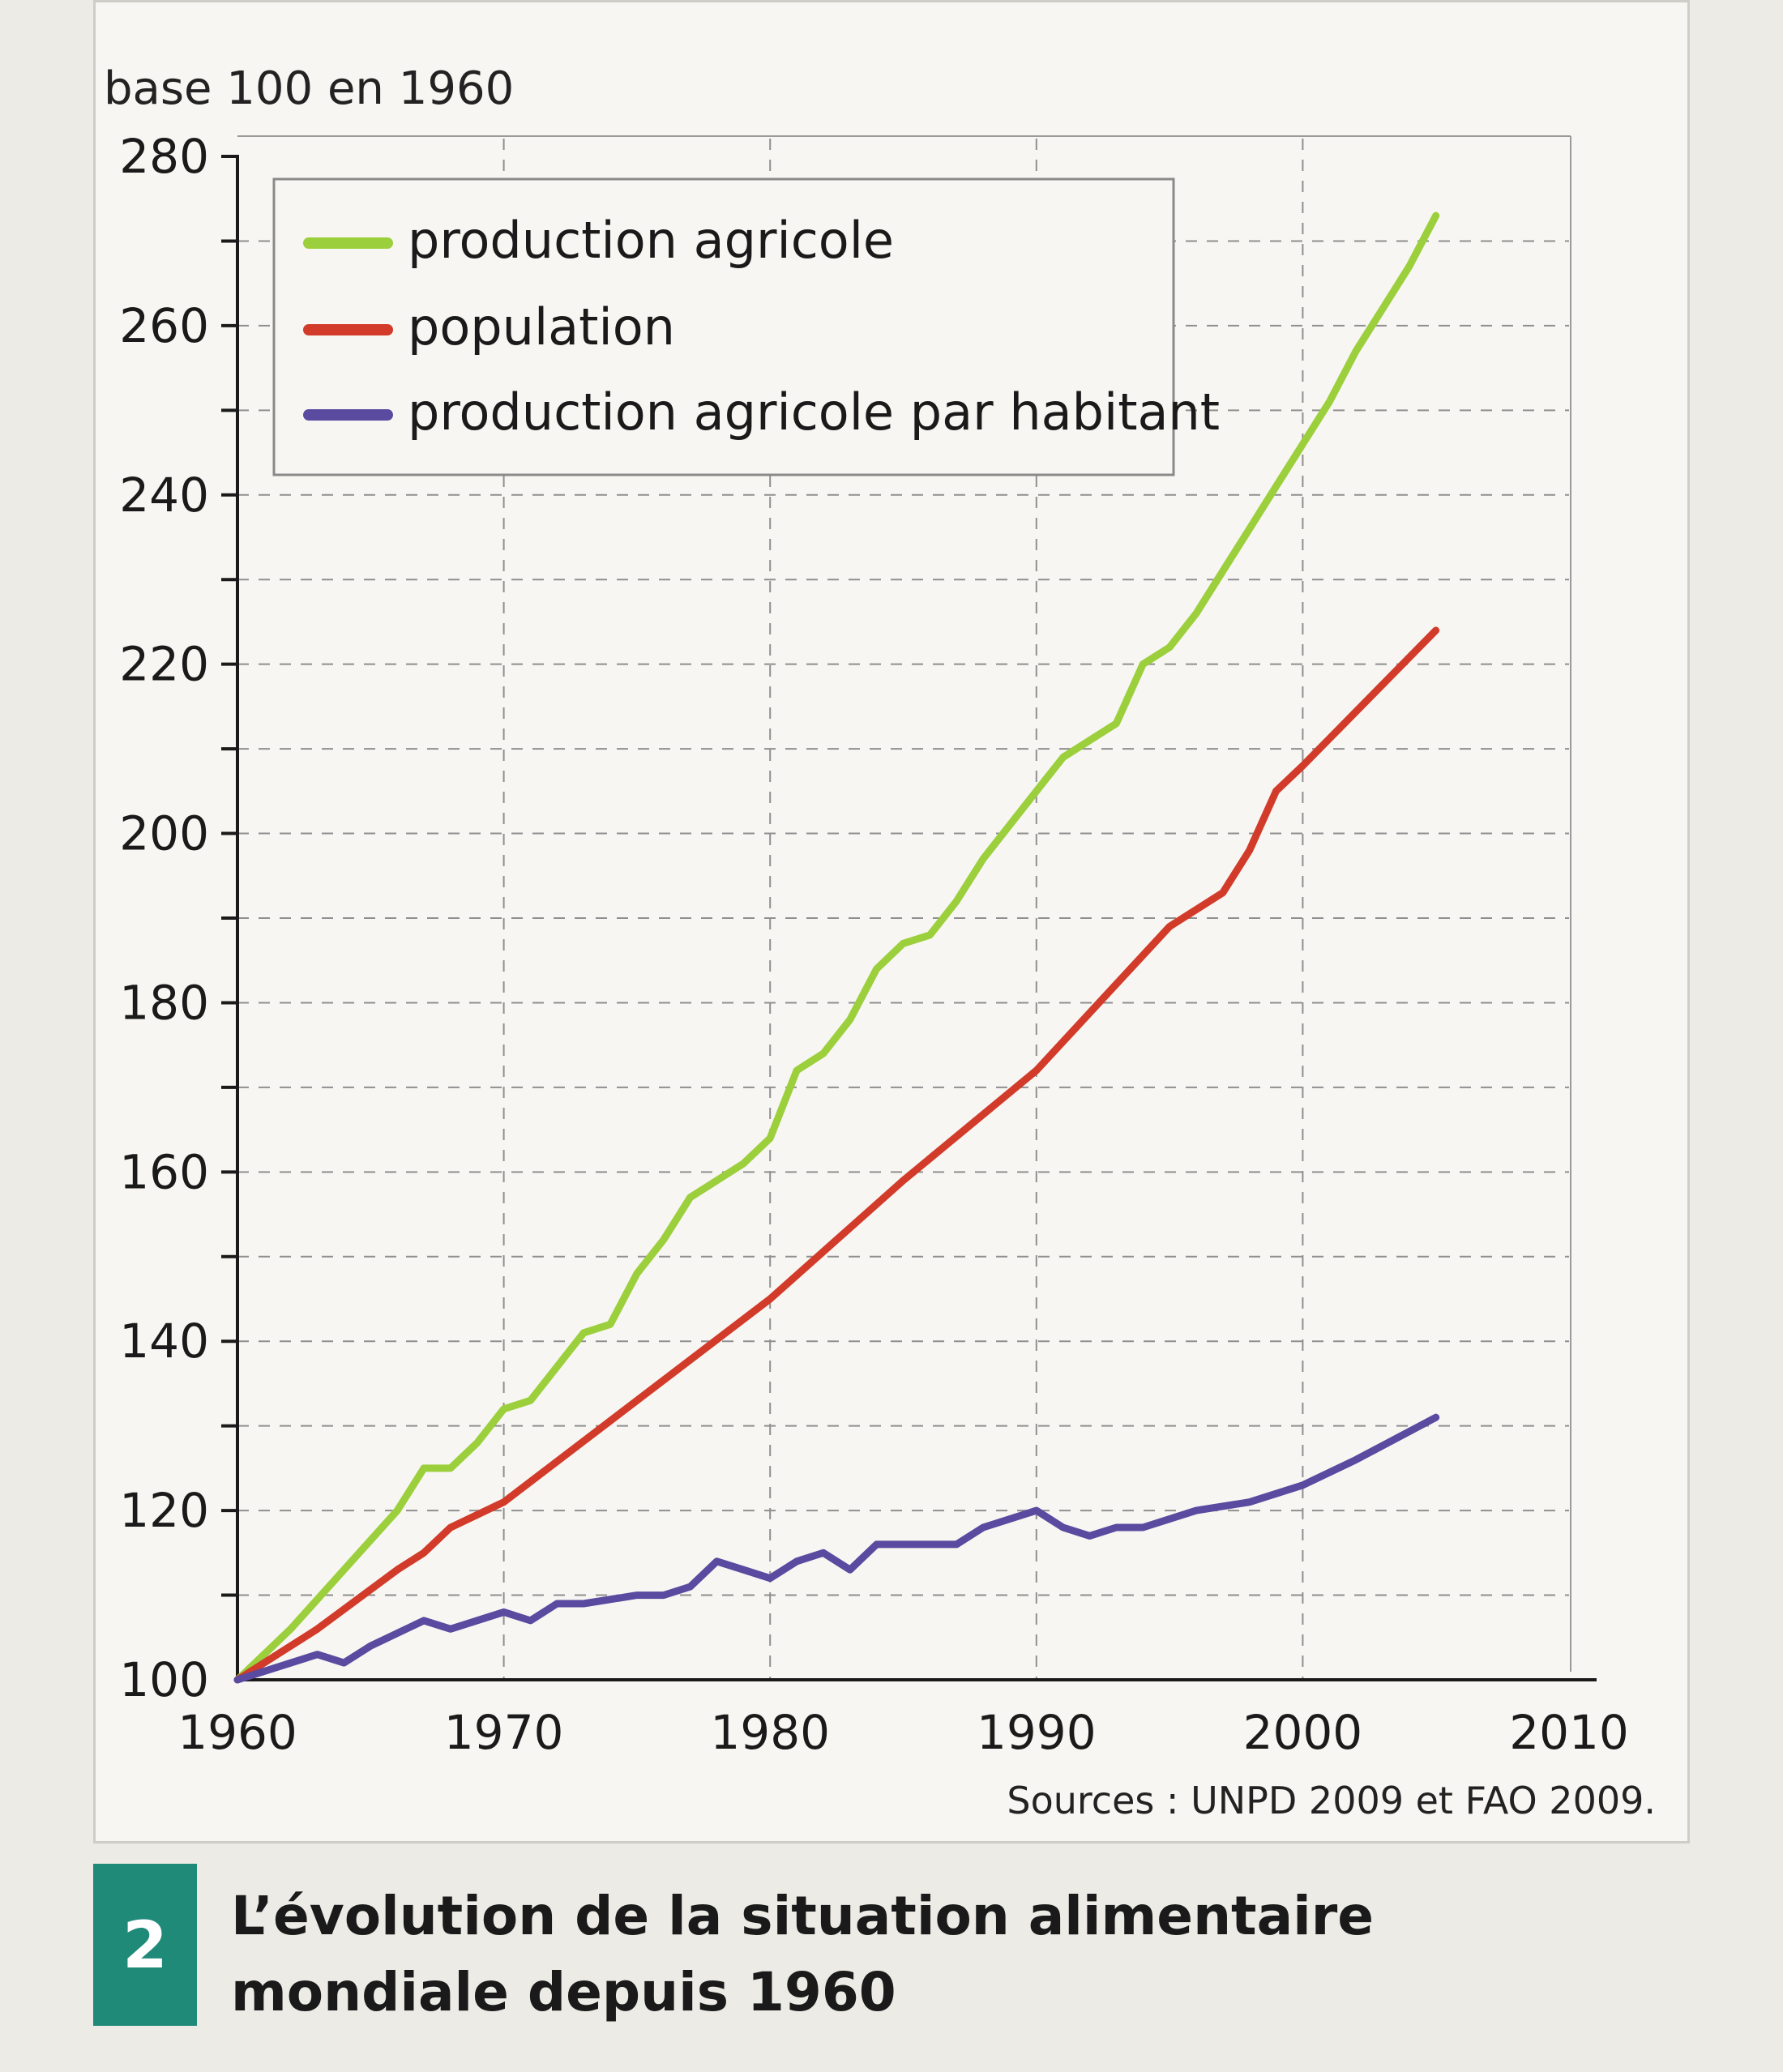  What do you see at coordinates (1569, 1732) in the screenshot?
I see `x-tick-label: 2010` at bounding box center [1569, 1732].